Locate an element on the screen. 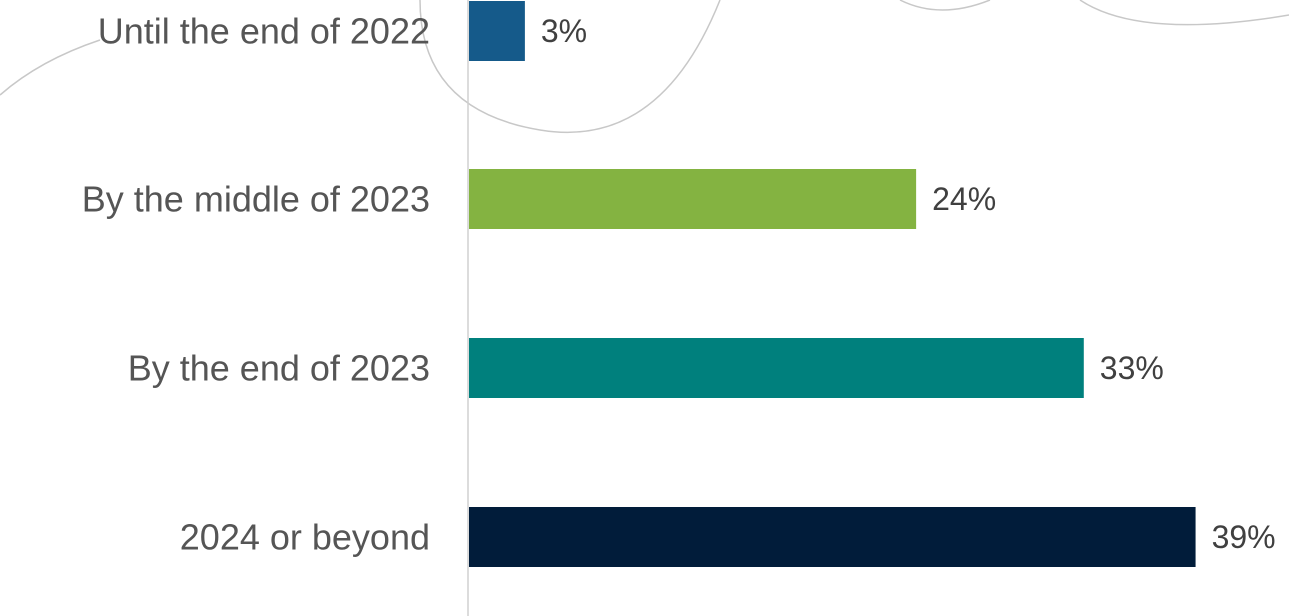 This screenshot has width=1289, height=616. value-label: 24% is located at coordinates (964, 199).